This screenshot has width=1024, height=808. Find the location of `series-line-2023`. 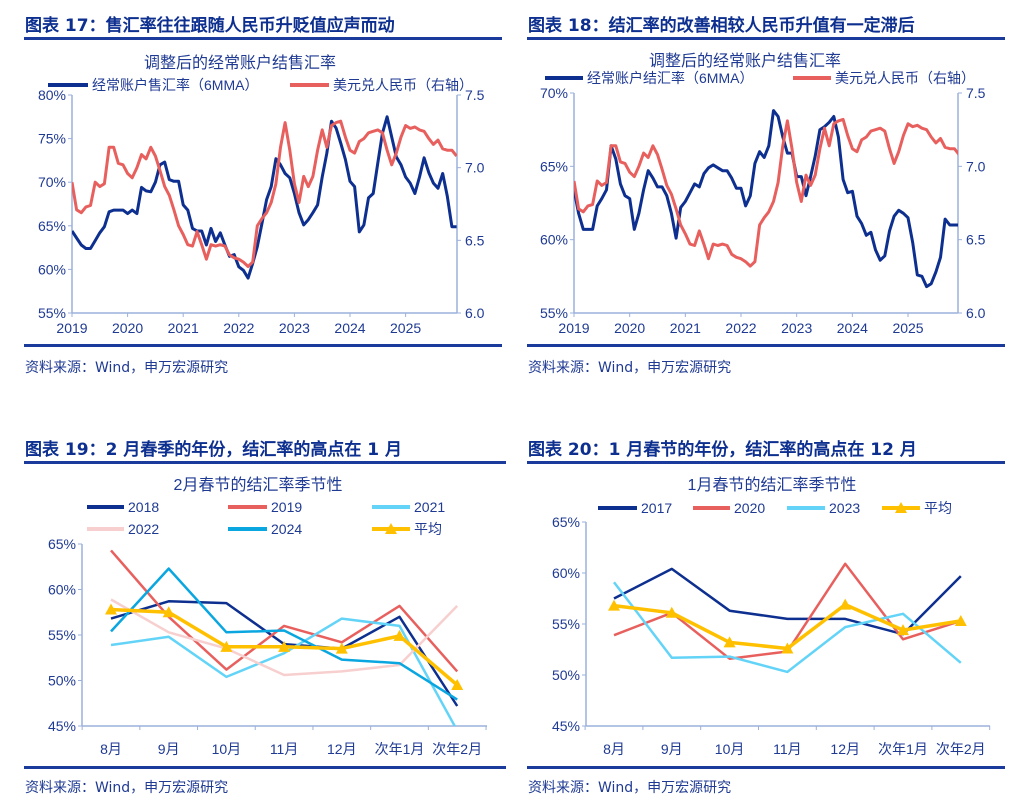

series-line-2023 is located at coordinates (787, 627).